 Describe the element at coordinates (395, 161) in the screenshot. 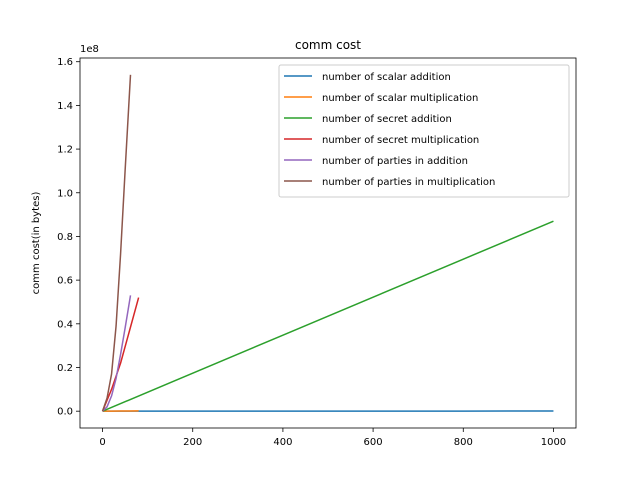

I see `legend-label: number of parties in addition` at that location.